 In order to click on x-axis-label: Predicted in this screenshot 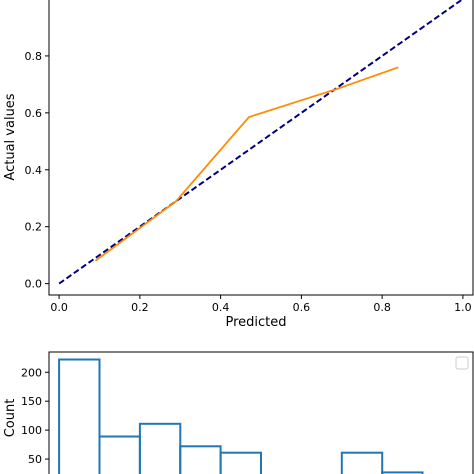, I will do `click(255, 322)`.